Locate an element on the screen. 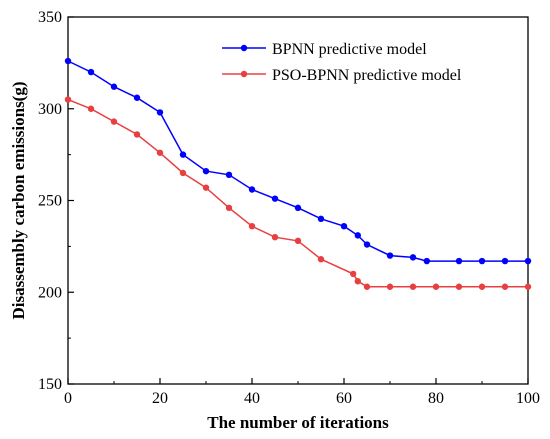  y-axis-ticks: 150 200 250 300 350 is located at coordinates (56, 201).